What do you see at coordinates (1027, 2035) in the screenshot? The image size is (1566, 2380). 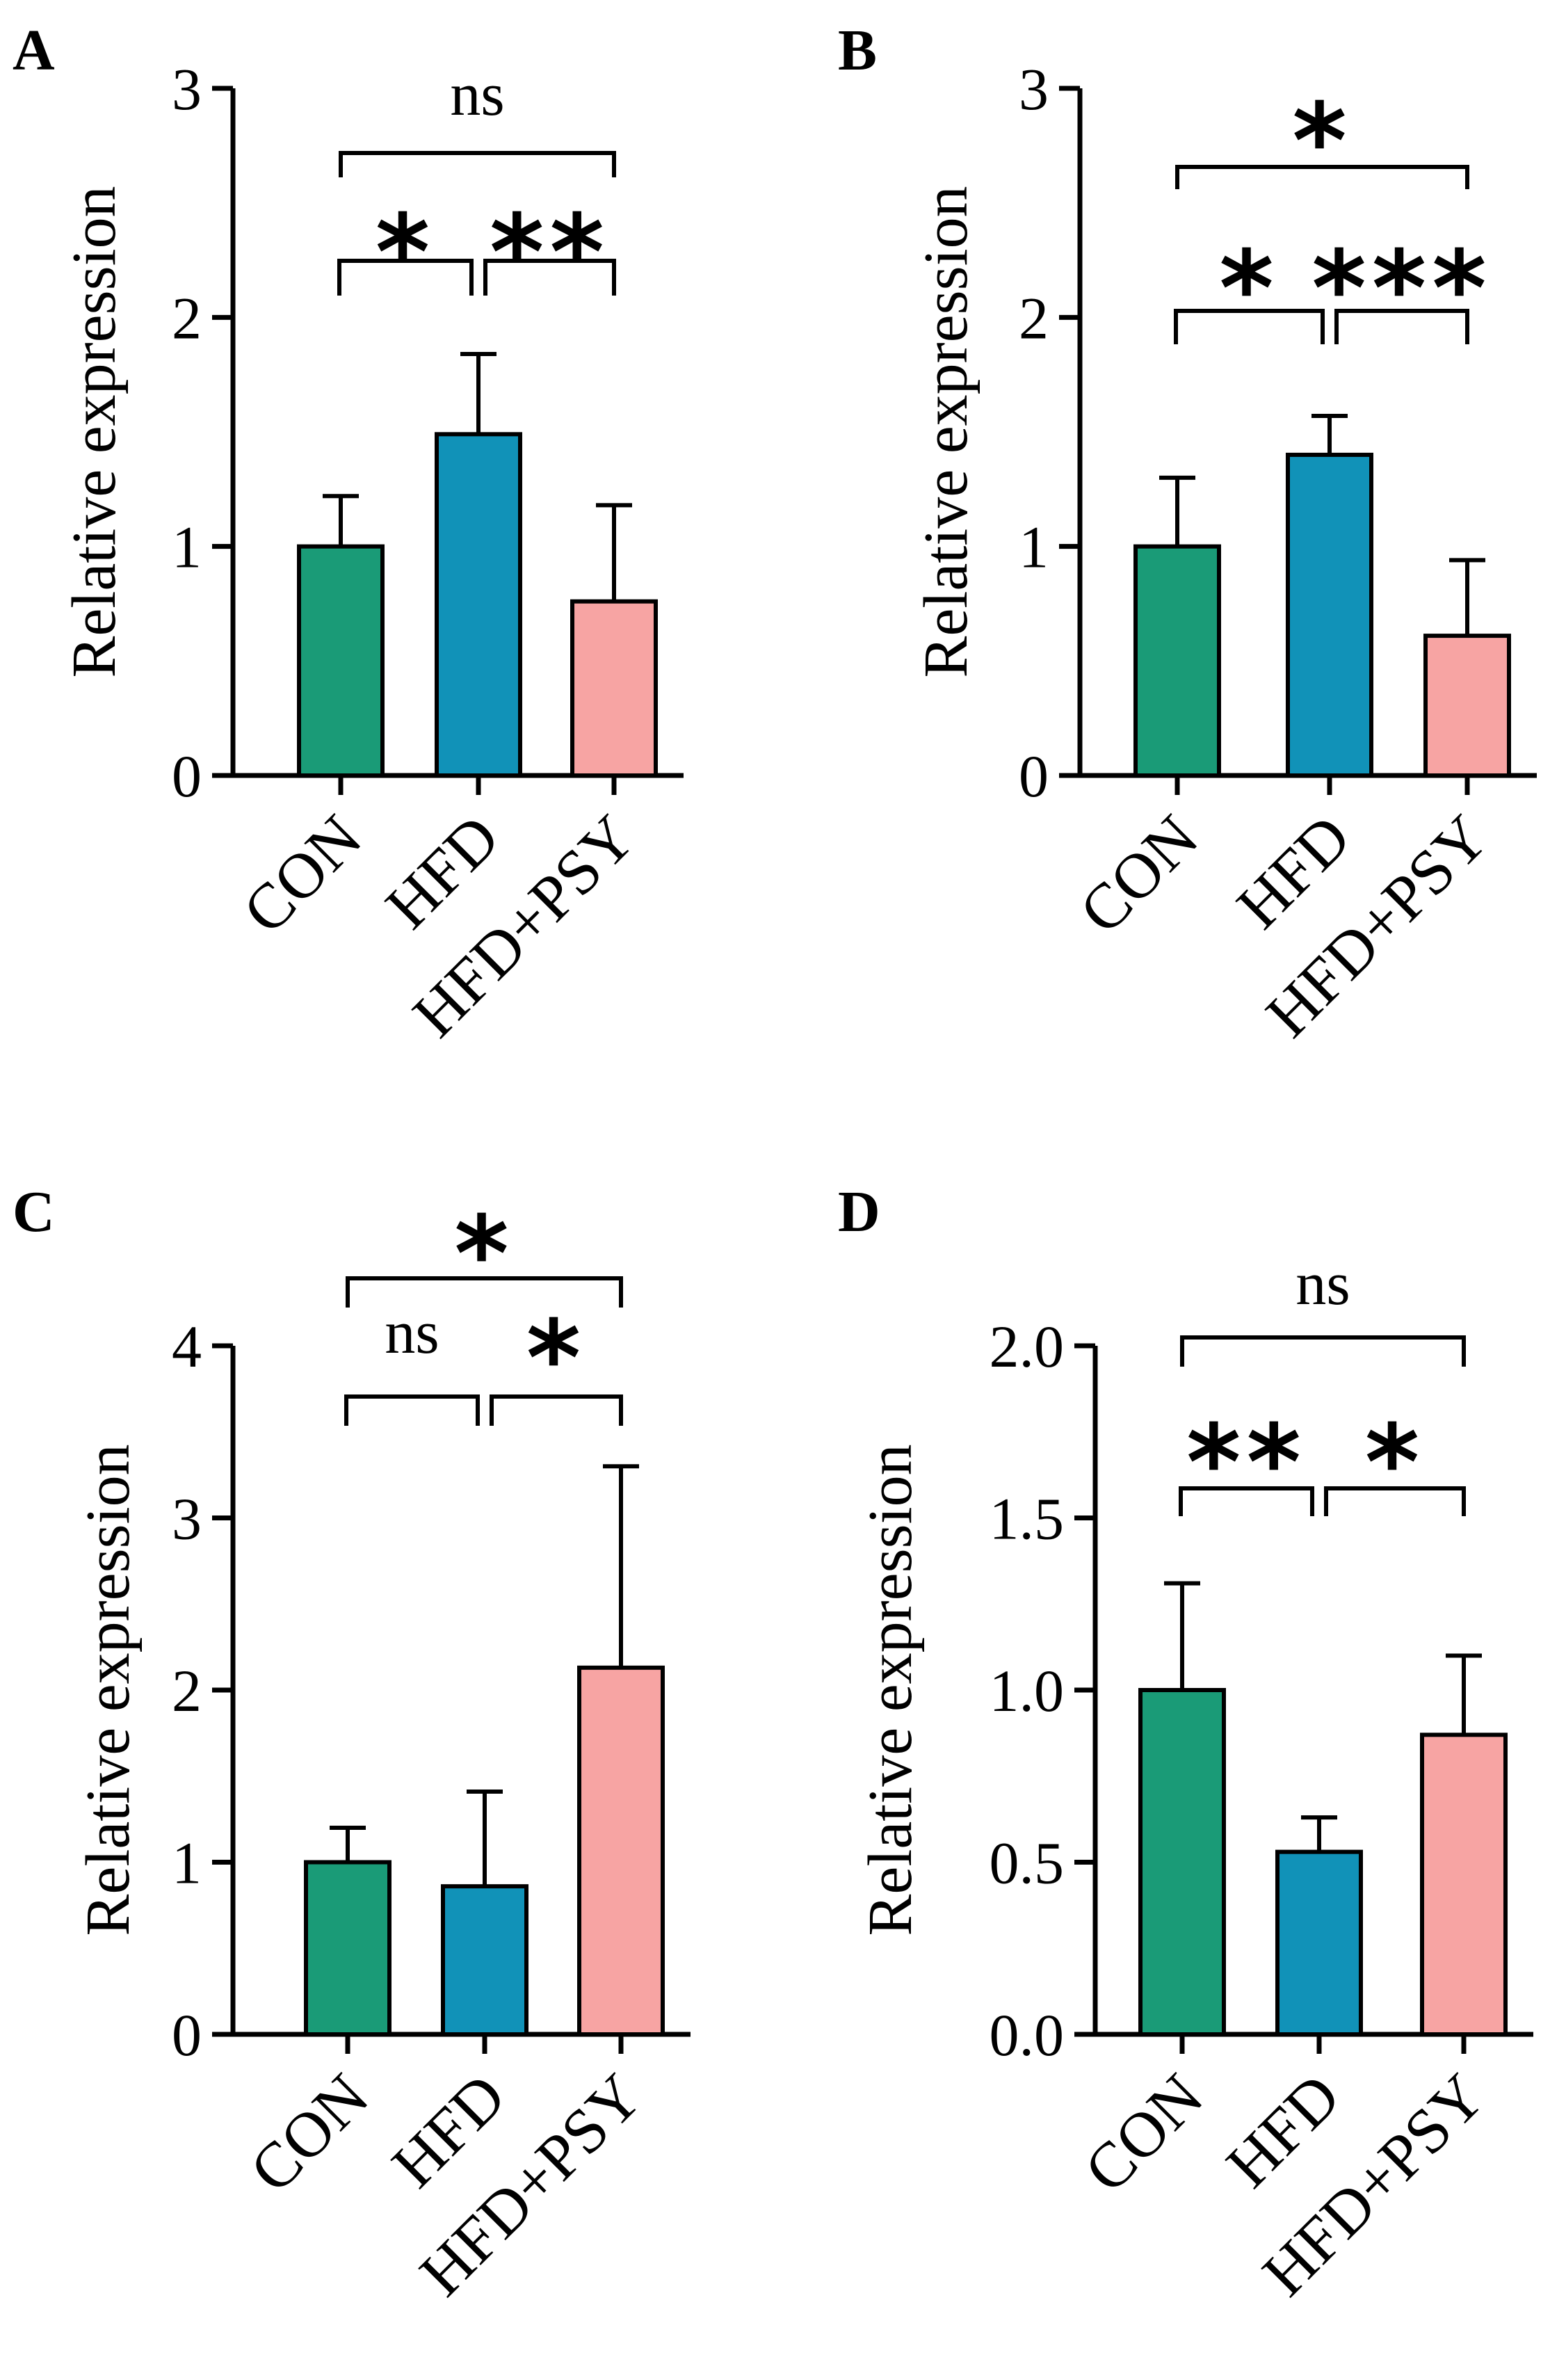 I see `y-tick-label: 0.0` at bounding box center [1027, 2035].